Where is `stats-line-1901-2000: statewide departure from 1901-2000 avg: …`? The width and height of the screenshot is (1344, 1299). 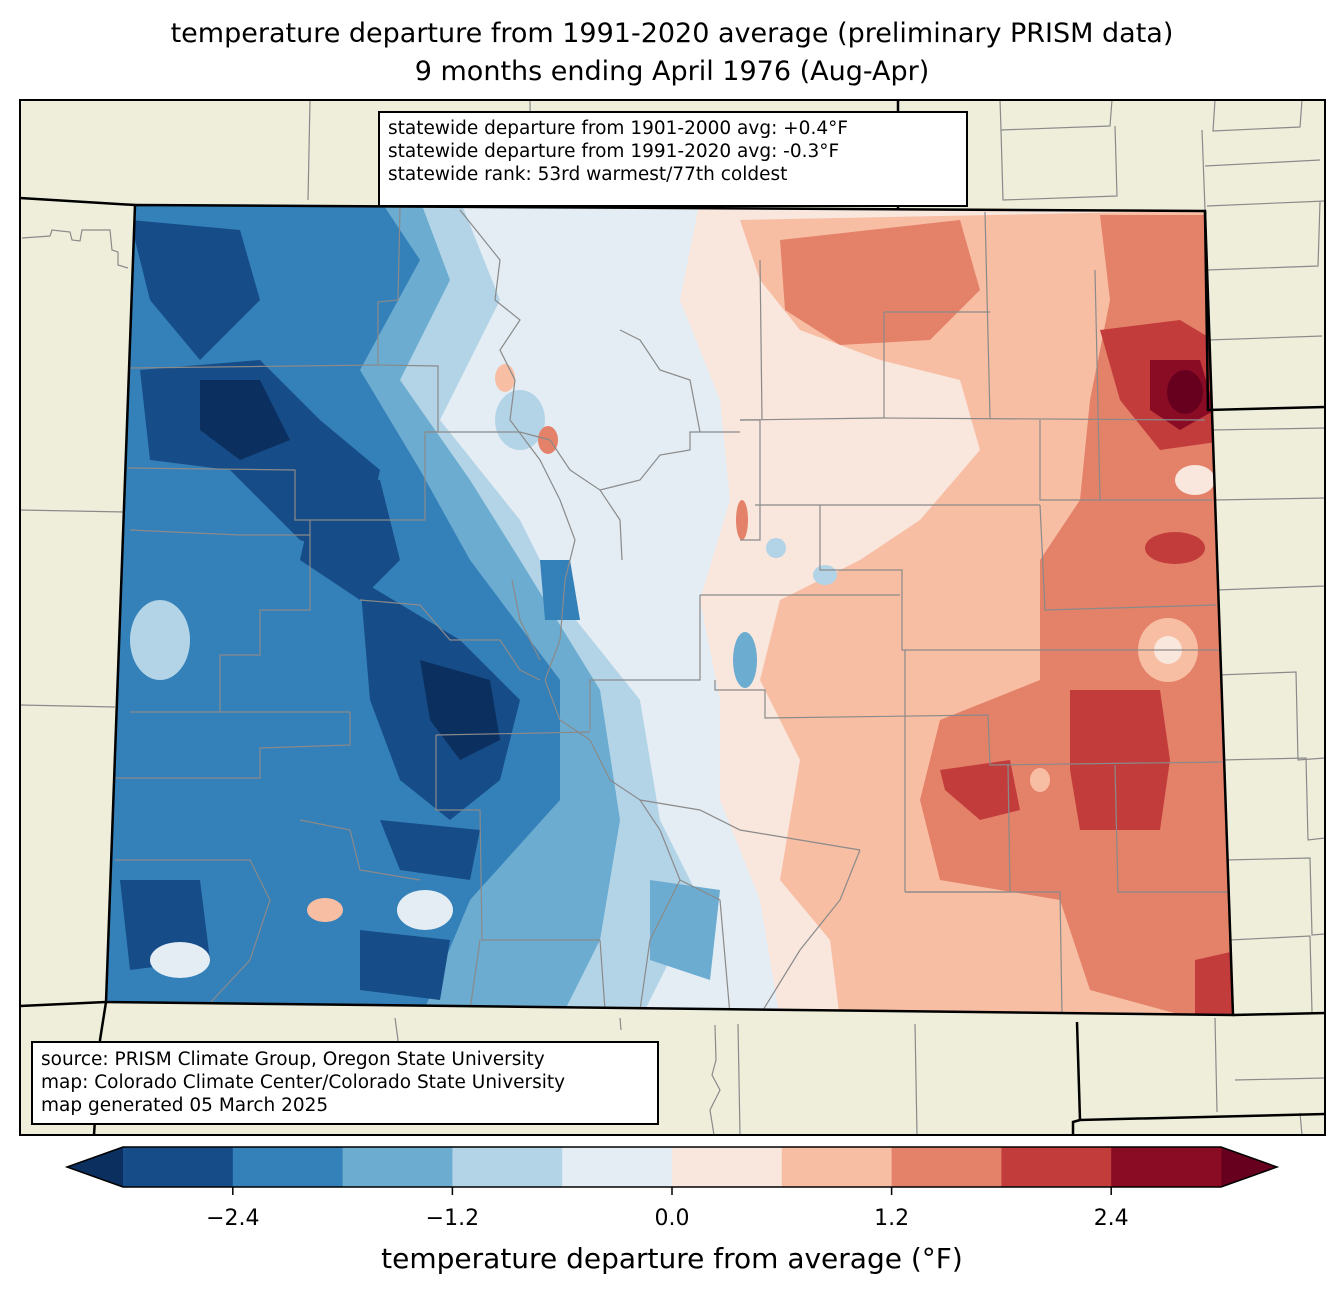 stats-line-1901-2000: statewide departure from 1901-2000 avg: … is located at coordinates (618, 128).